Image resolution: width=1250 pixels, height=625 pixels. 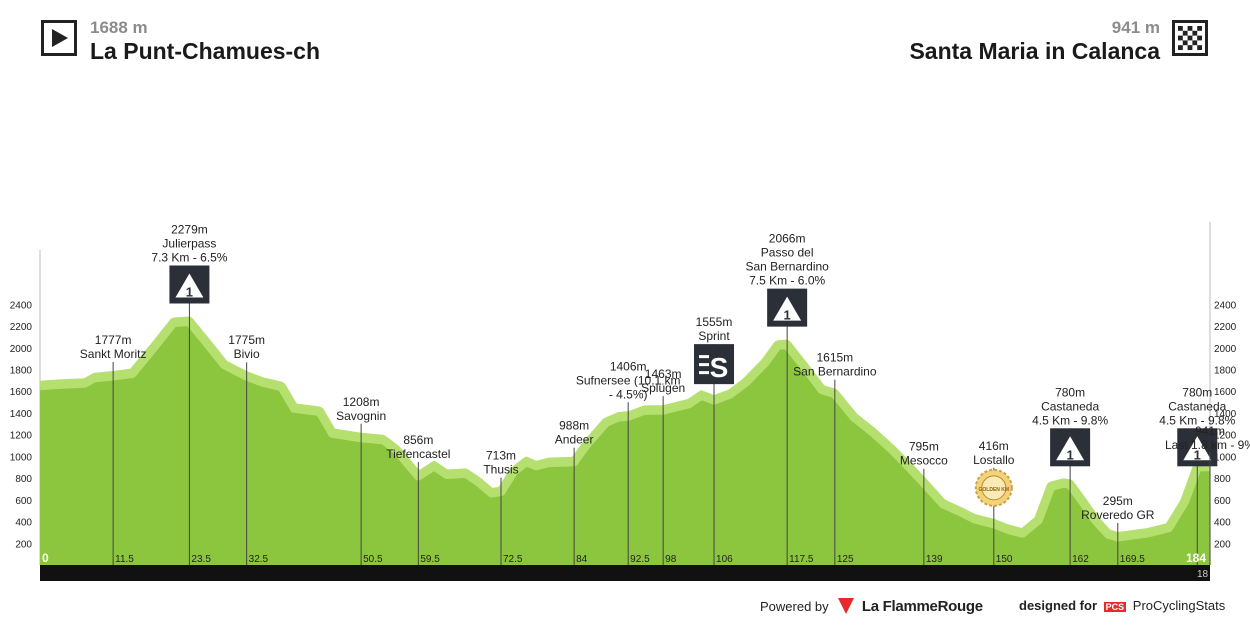 I want to click on finish-name: Santa Maria in Calanca, so click(x=1034, y=51).